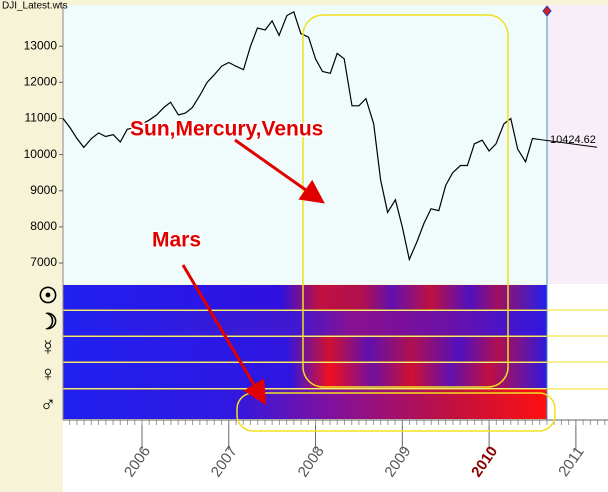 The image size is (608, 492). I want to click on highlight-box, so click(396, 412).